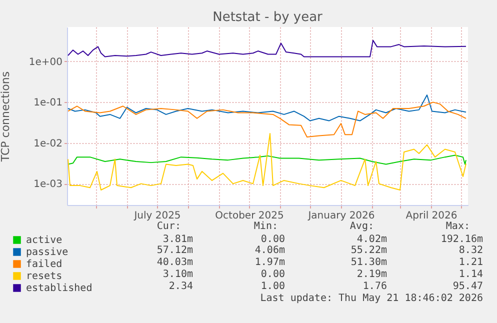  Describe the element at coordinates (174, 263) in the screenshot. I see `text: 40.03m` at that location.